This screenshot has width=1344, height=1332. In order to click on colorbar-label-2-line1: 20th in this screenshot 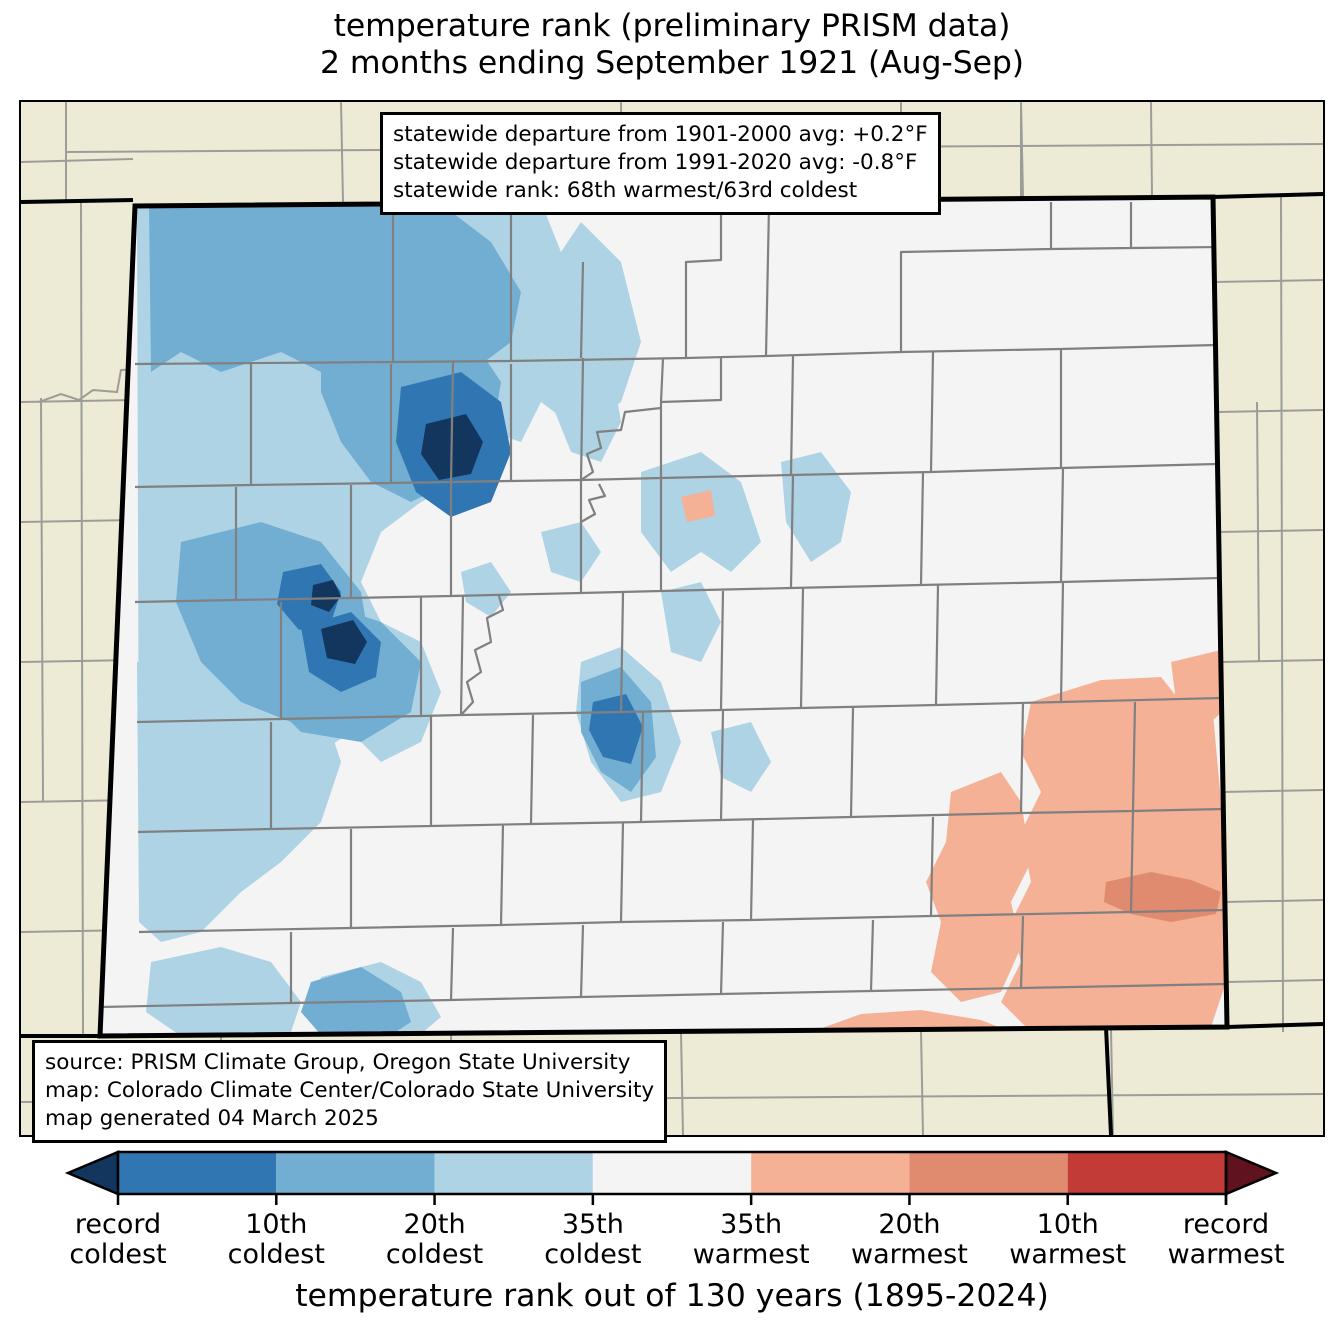, I will do `click(434, 1224)`.